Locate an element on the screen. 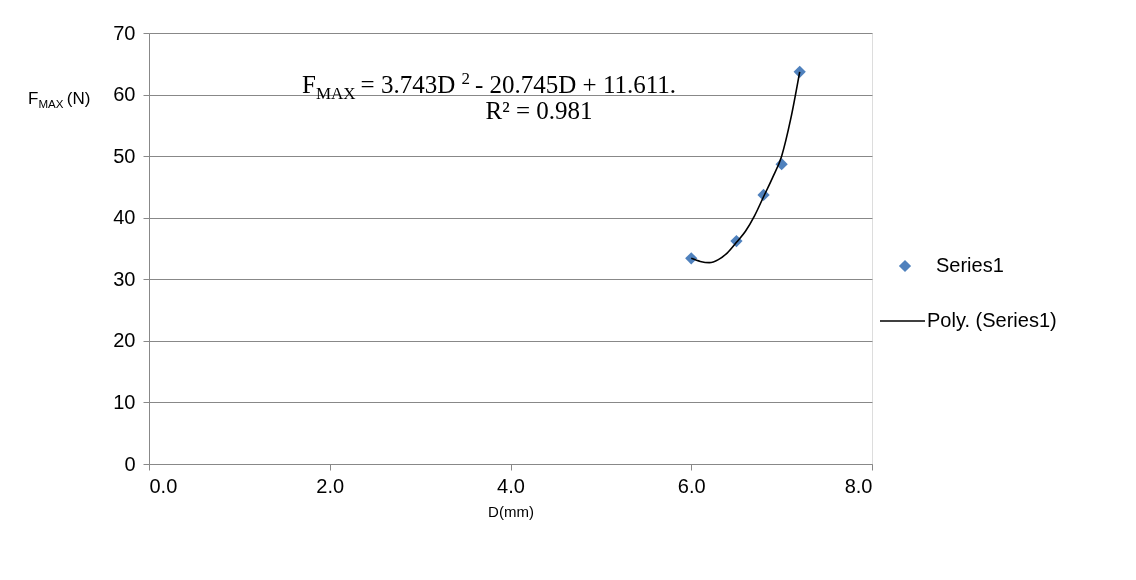 This screenshot has width=1136, height=580. y-tick-label: 10 is located at coordinates (124, 401).